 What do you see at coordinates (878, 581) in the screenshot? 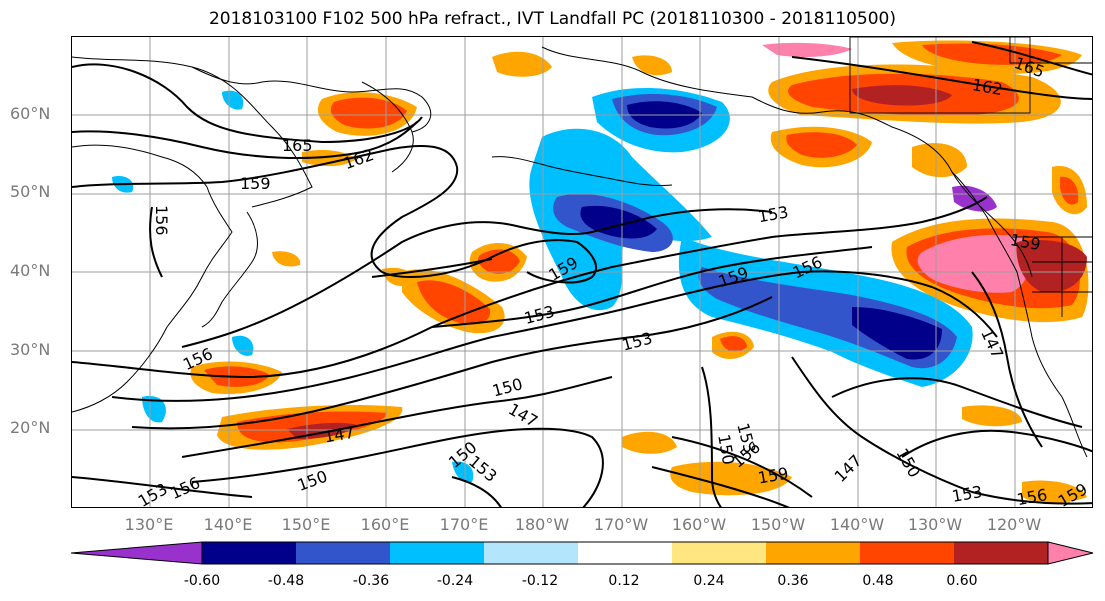
I see `colorbar-tick-label: 0.48` at bounding box center [878, 581].